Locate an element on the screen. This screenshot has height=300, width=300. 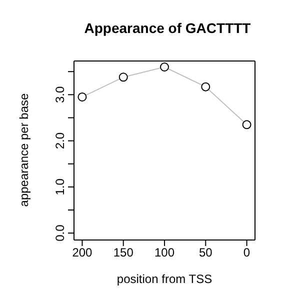
x-tick-label: 150 is located at coordinates (123, 253).